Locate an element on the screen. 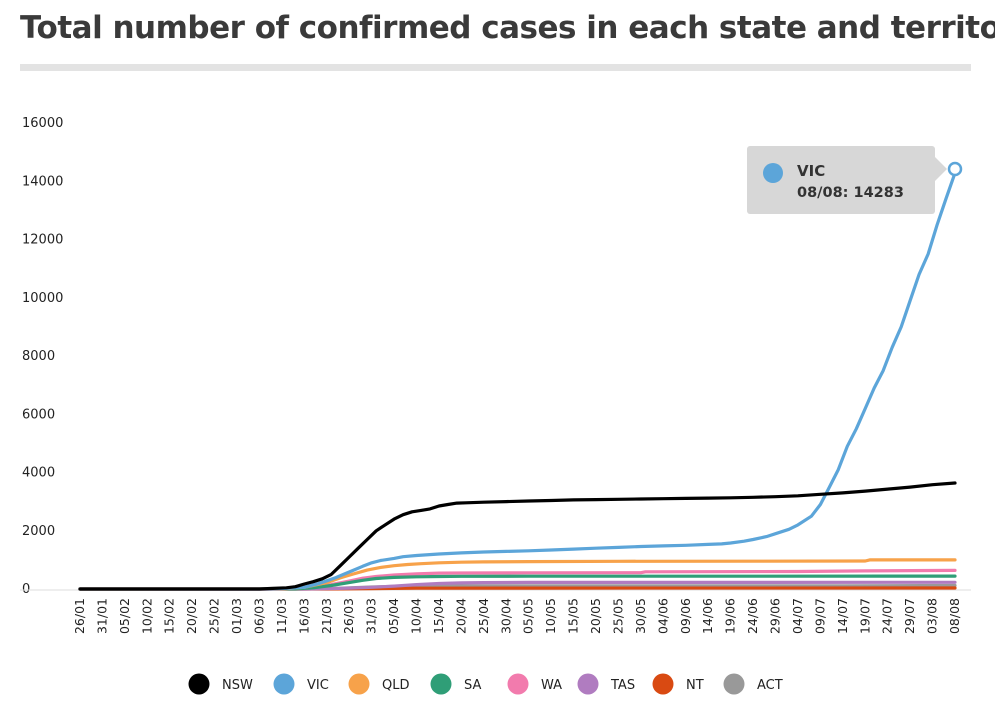 The width and height of the screenshot is (995, 708). legend-label: WA is located at coordinates (551, 685).